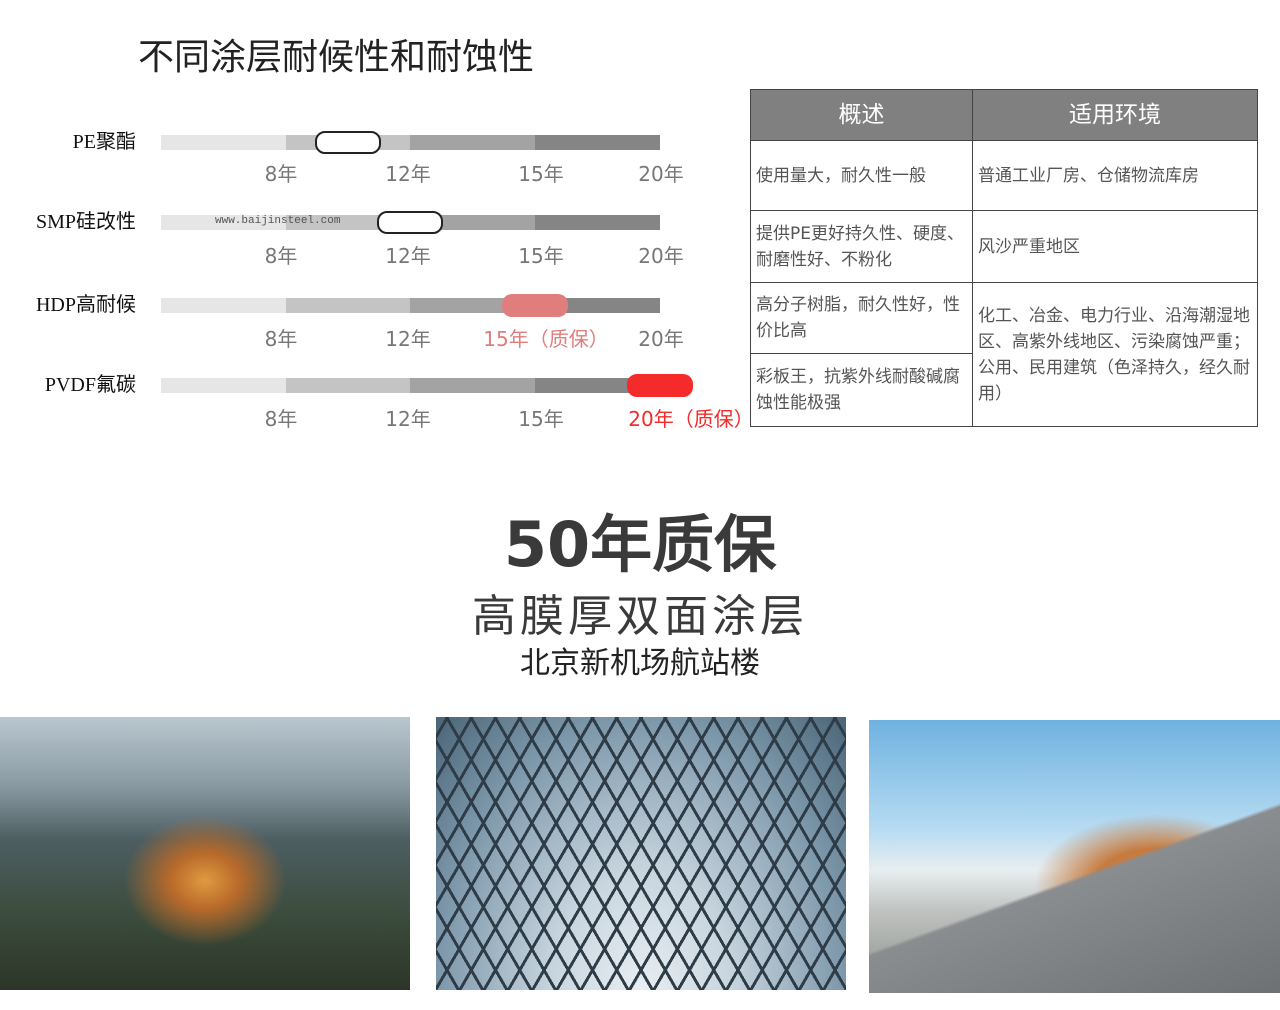 Image resolution: width=1280 pixels, height=1010 pixels. I want to click on year-label: 15年（质保）, so click(546, 339).